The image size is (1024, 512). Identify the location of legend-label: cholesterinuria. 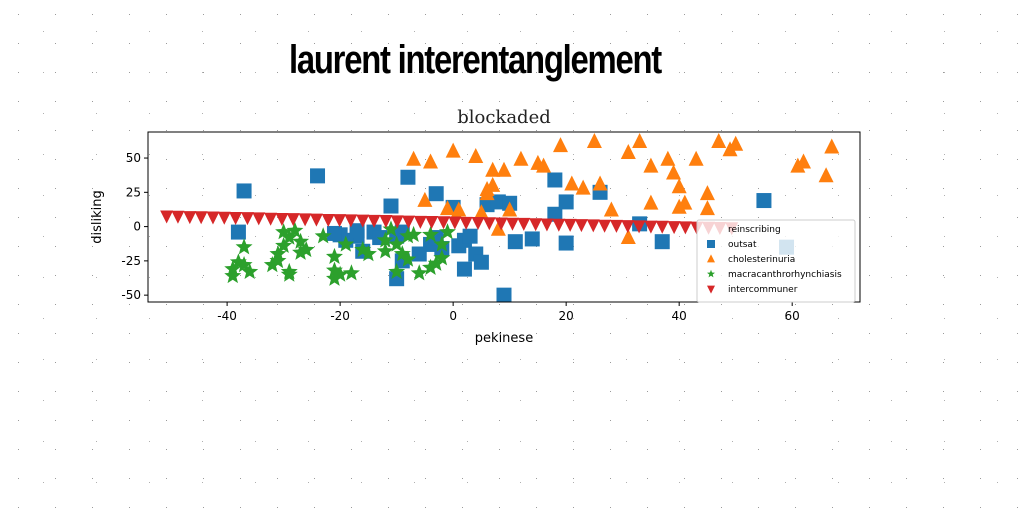
(761, 260).